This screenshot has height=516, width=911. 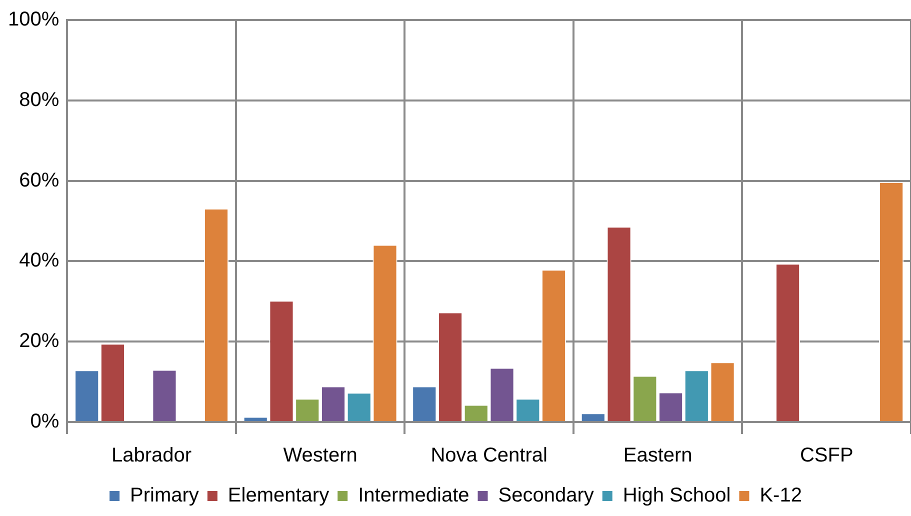 What do you see at coordinates (164, 495) in the screenshot?
I see `legend-label: Primary` at bounding box center [164, 495].